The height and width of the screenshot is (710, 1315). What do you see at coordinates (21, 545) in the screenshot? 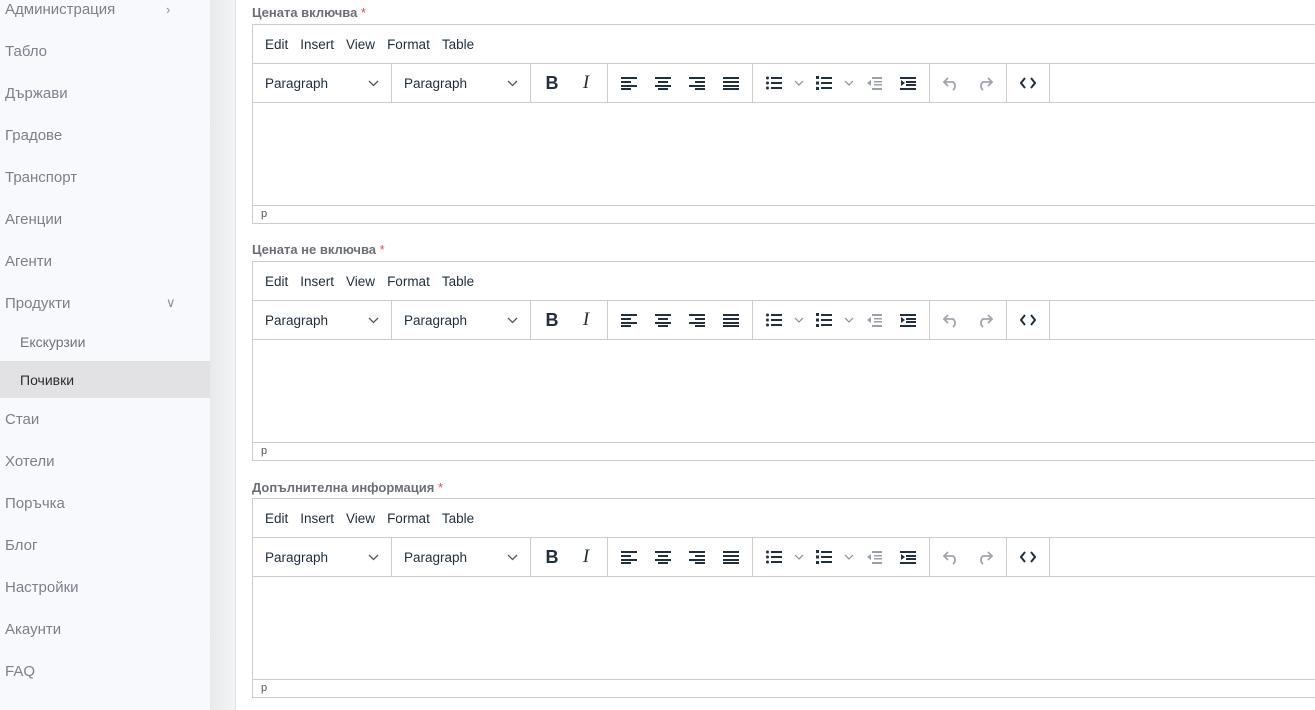
I see `sidebar-item-label: Блог` at bounding box center [21, 545].